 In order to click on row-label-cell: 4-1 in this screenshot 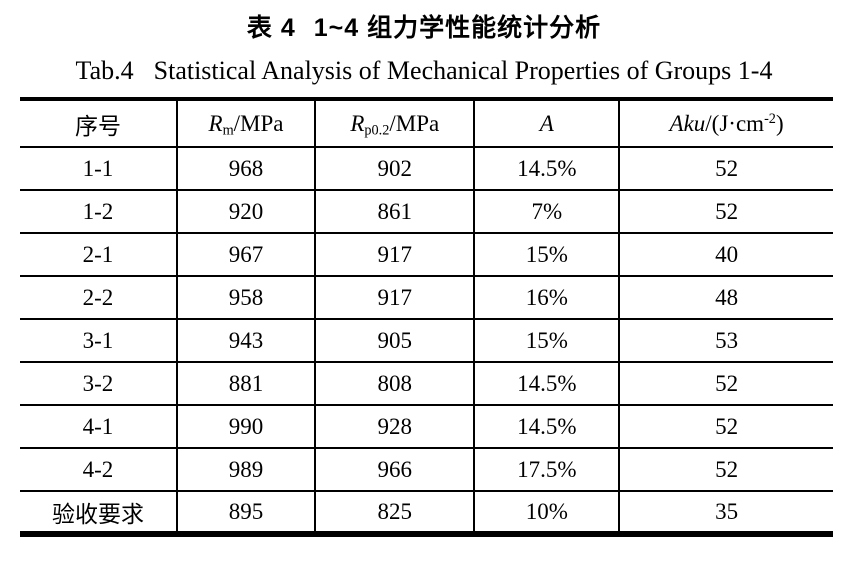, I will do `click(99, 427)`.